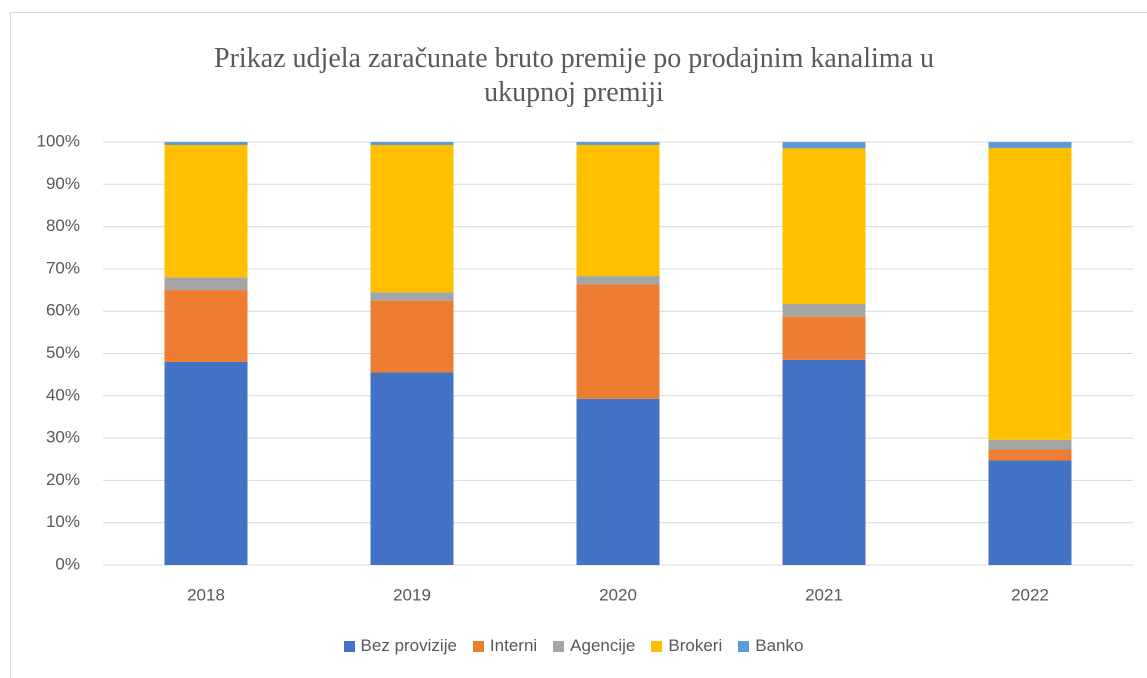 Image resolution: width=1147 pixels, height=678 pixels. Describe the element at coordinates (603, 645) in the screenshot. I see `legend-label: Agencije` at that location.